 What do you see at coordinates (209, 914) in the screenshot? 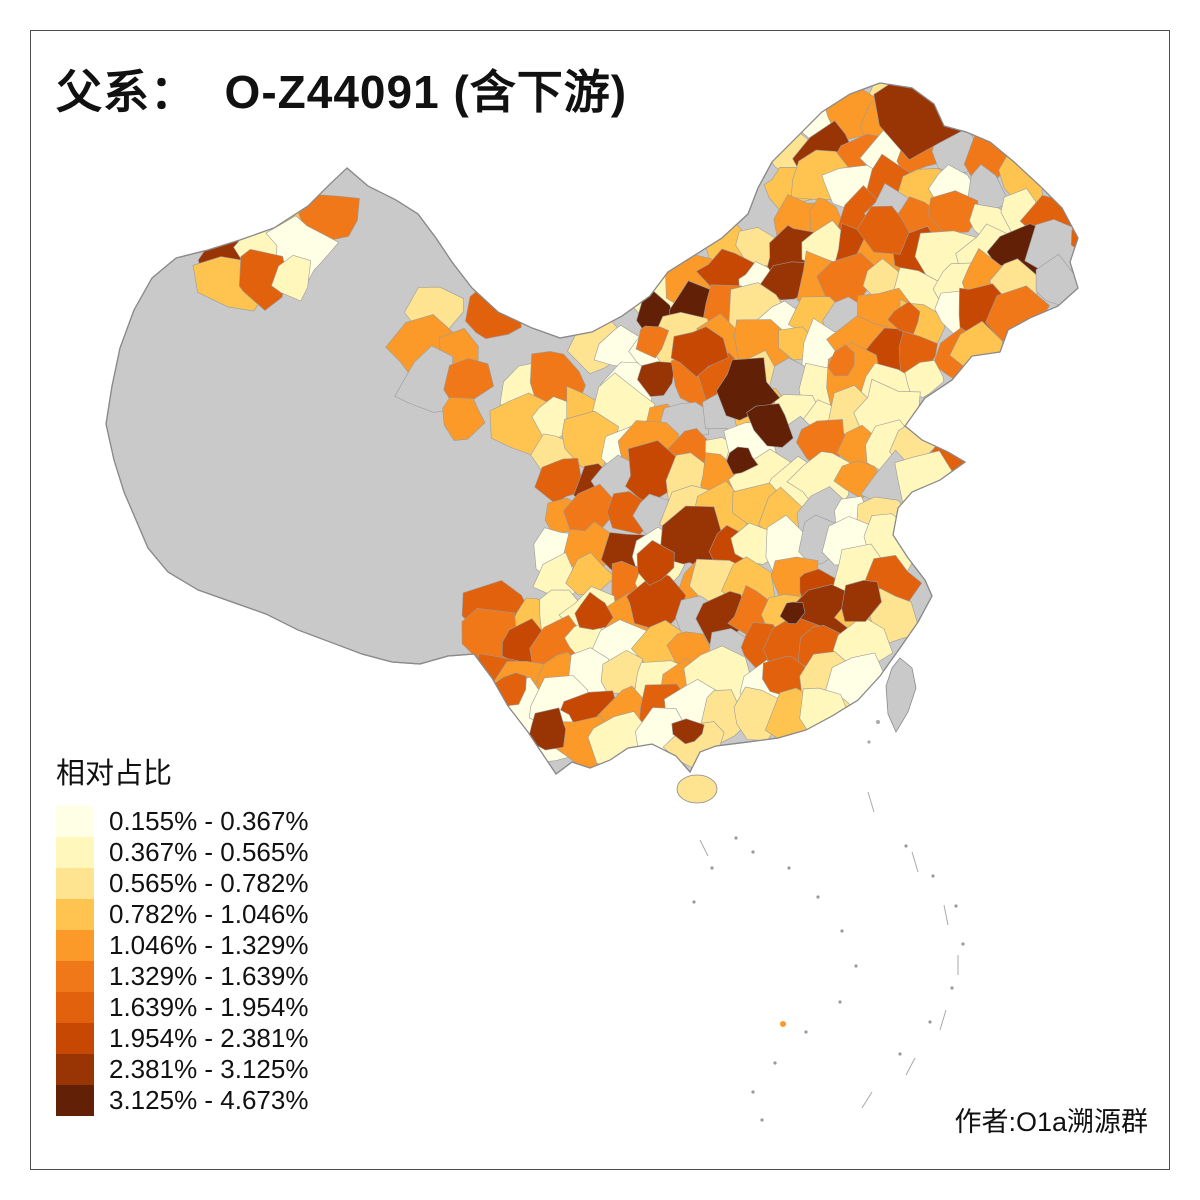
I see `legend-label: 0.782% - 1.046%` at bounding box center [209, 914].